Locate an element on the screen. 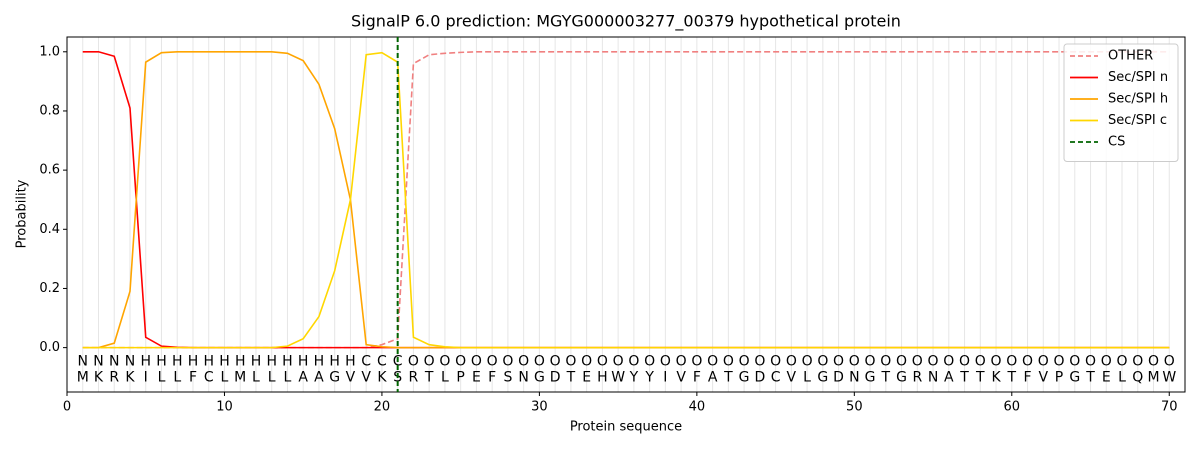  residue: P is located at coordinates (1059, 378).